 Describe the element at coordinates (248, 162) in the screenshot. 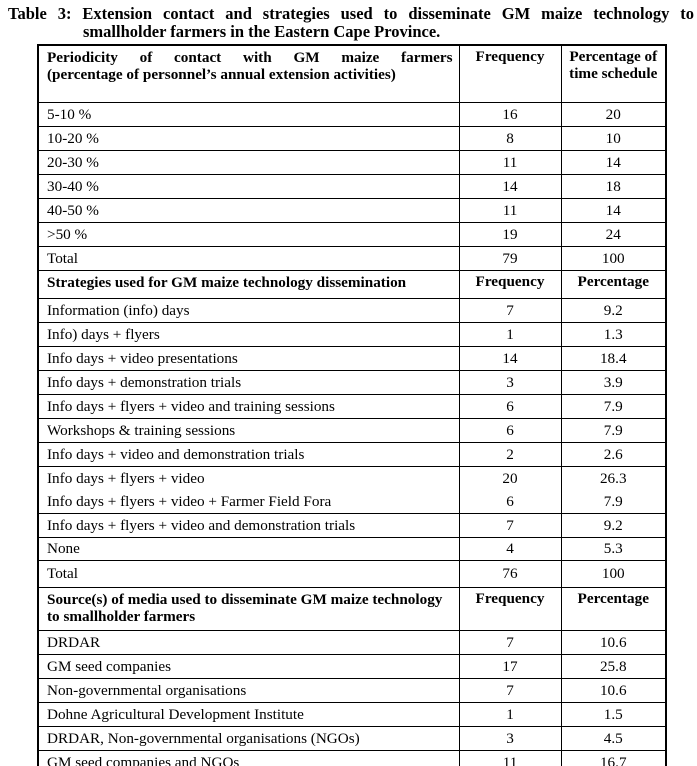

I see `row-label-cell: 20-30 %` at that location.